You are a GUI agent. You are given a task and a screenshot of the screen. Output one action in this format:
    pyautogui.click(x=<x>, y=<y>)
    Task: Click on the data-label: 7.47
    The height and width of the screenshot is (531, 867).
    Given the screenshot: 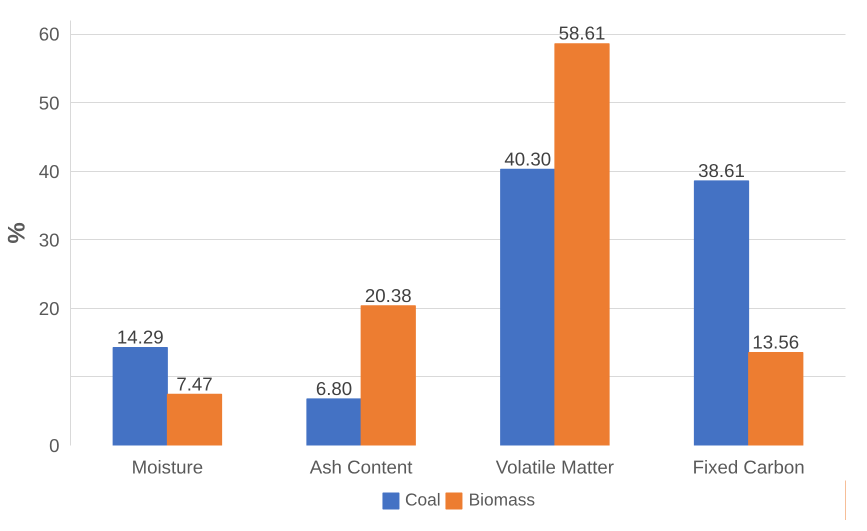 What is the action you would take?
    pyautogui.click(x=194, y=383)
    